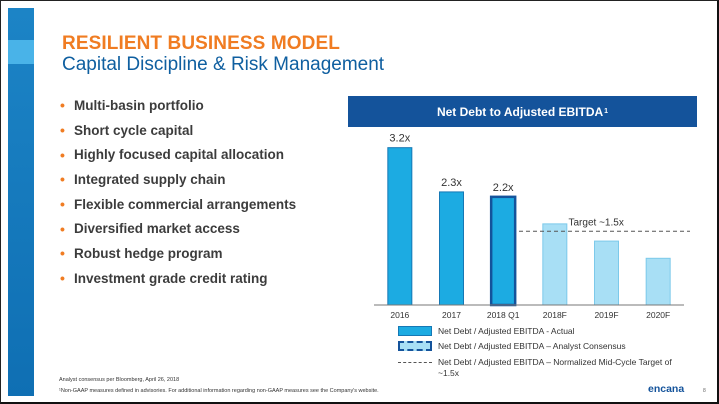 The image size is (719, 404). Describe the element at coordinates (399, 139) in the screenshot. I see `value-label: 3.2x` at that location.